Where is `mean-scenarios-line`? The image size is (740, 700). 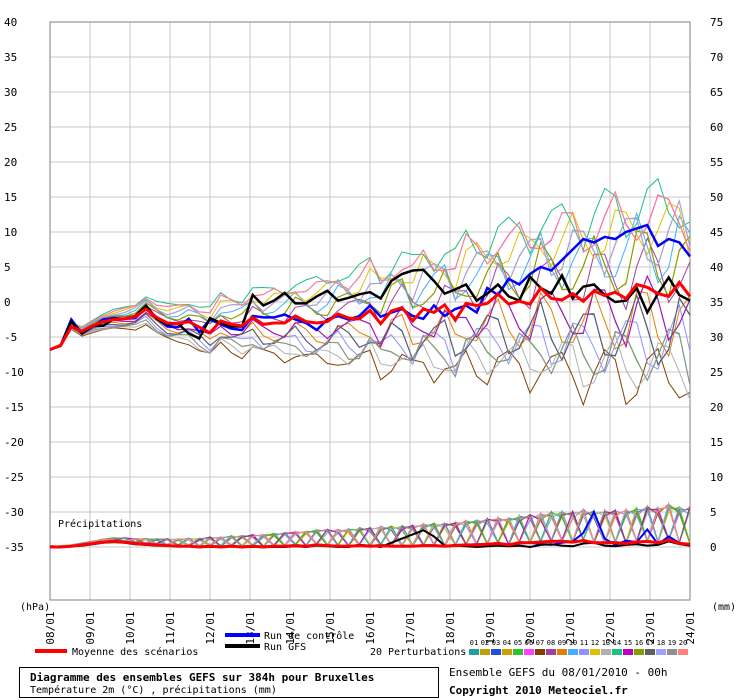 mean-scenarios-line is located at coordinates (370, 315).